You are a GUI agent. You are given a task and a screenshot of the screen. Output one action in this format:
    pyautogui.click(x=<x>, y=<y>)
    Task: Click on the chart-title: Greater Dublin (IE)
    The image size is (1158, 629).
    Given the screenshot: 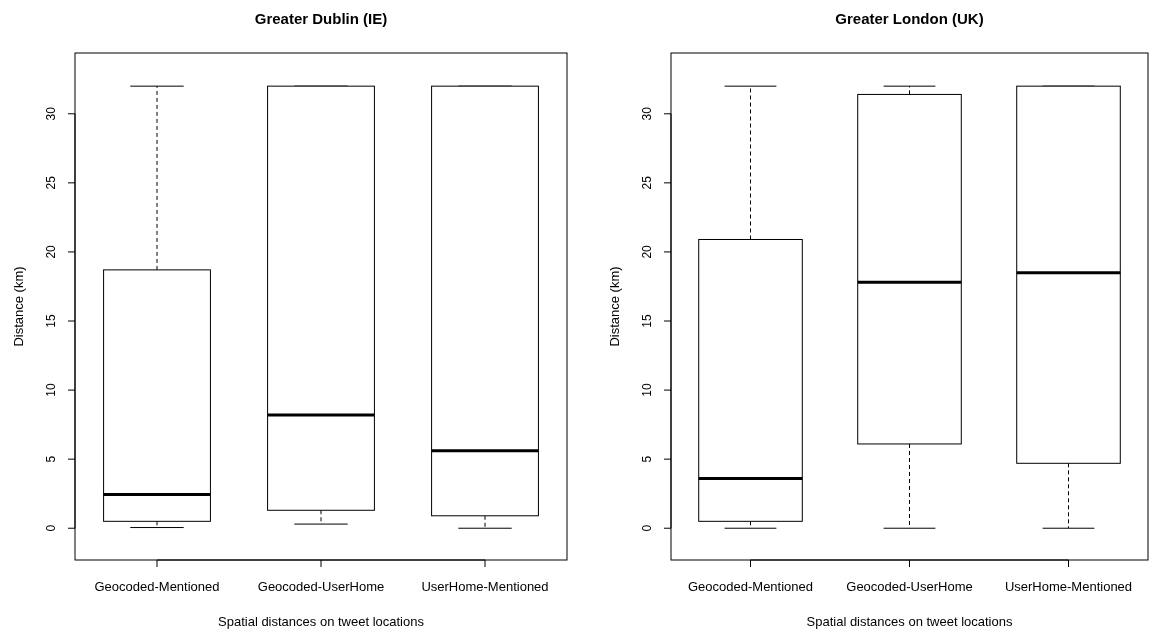 What is the action you would take?
    pyautogui.click(x=321, y=18)
    